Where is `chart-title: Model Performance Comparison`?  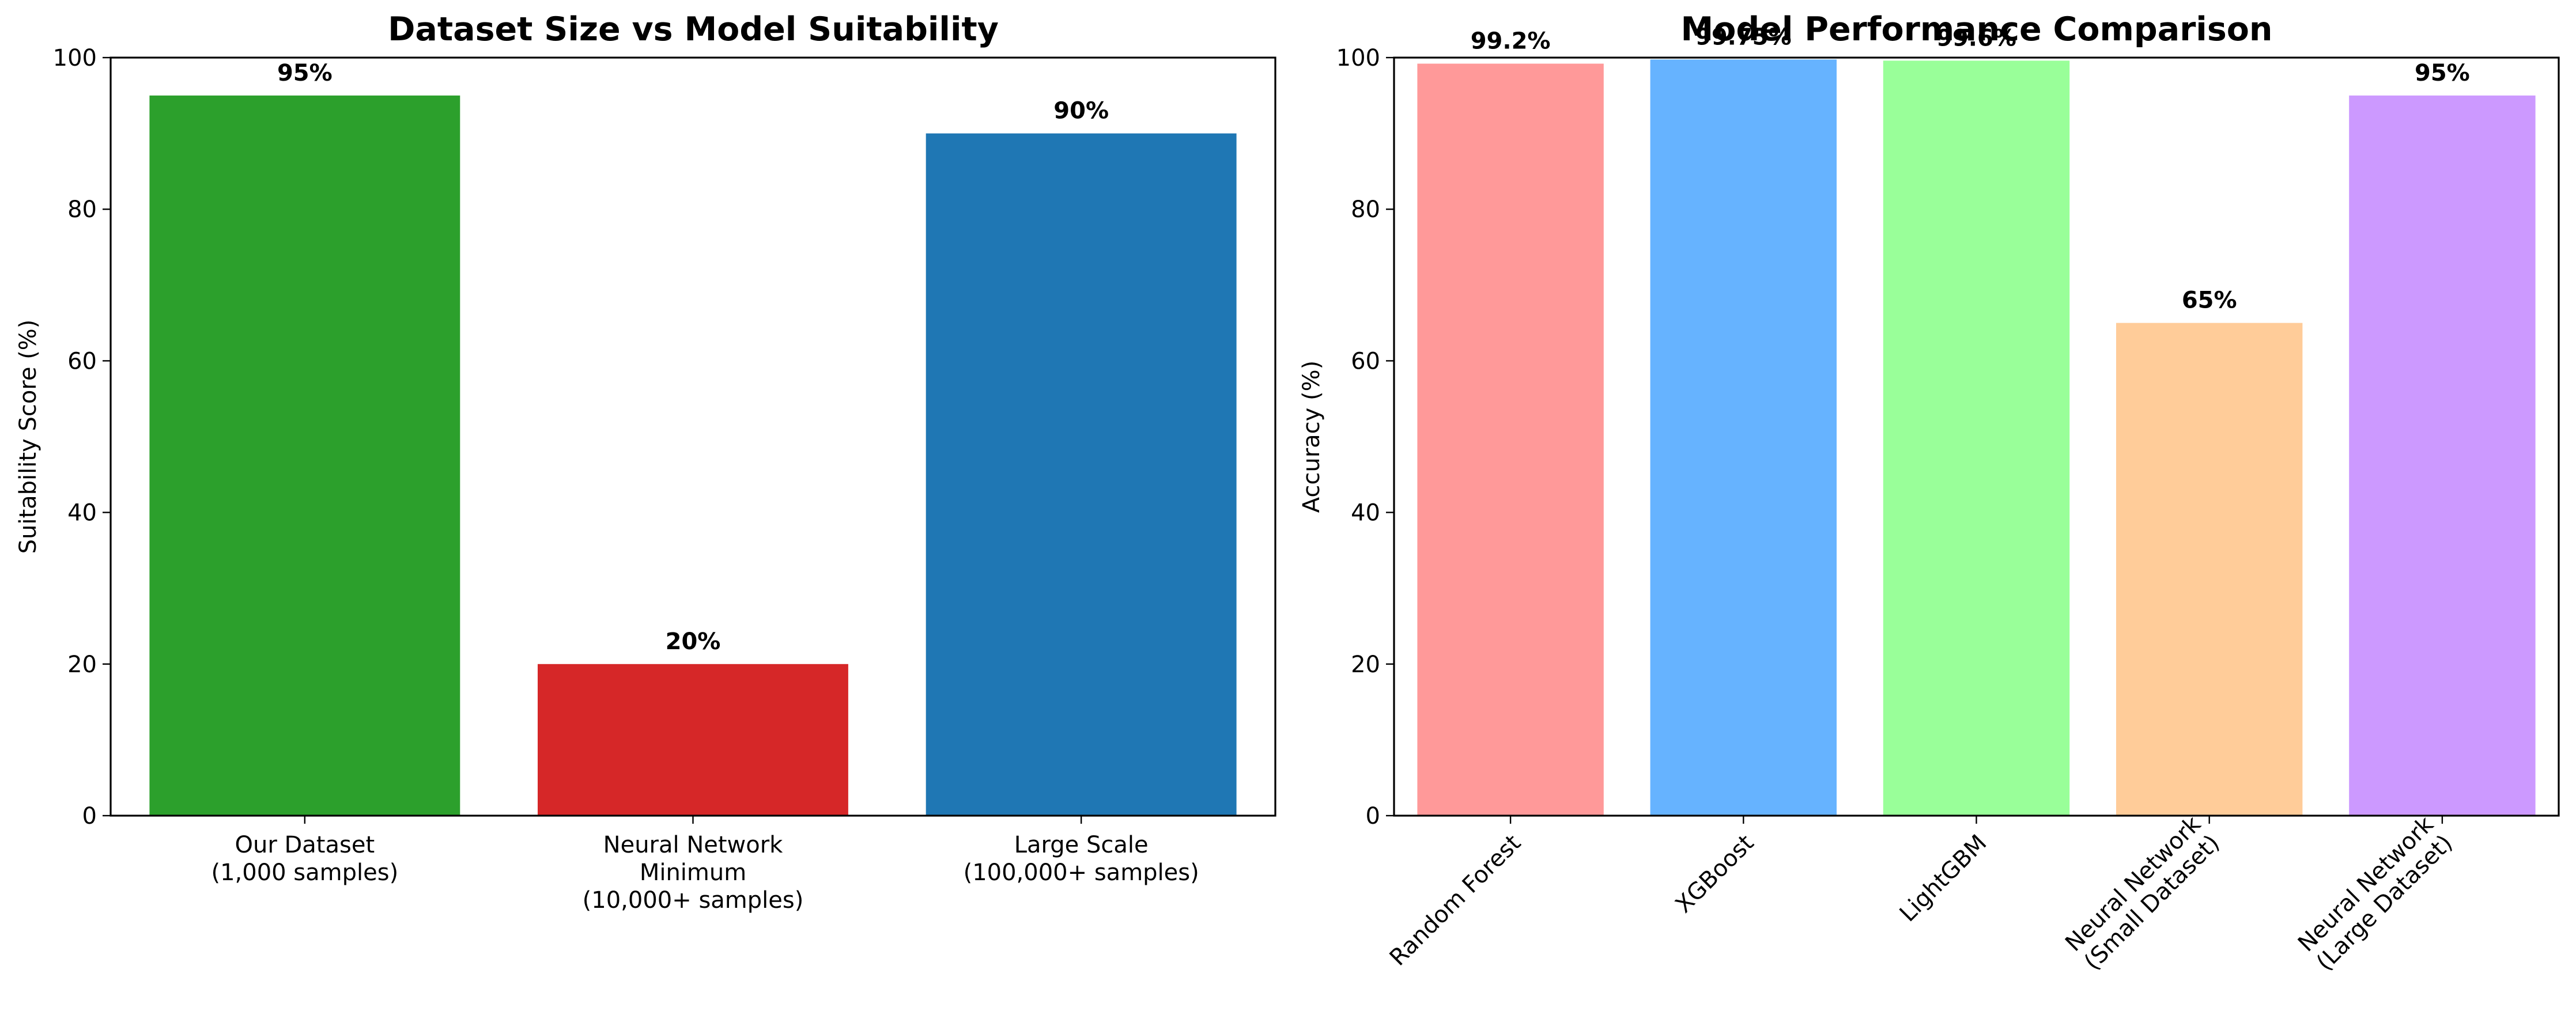
chart-title: Model Performance Comparison is located at coordinates (1976, 29).